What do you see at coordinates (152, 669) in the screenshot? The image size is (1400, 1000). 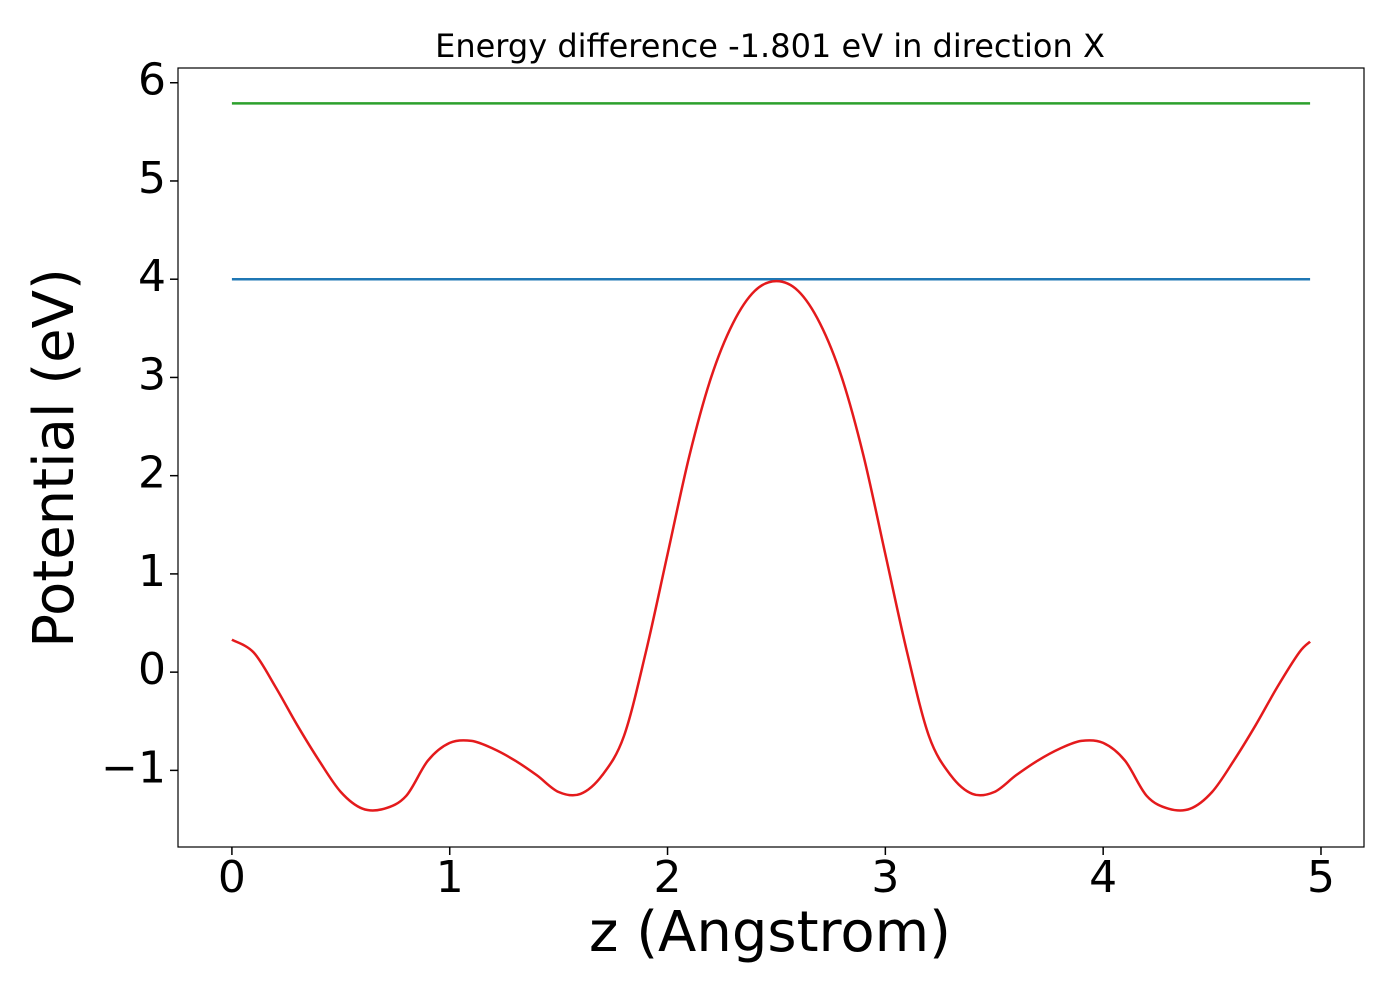 I see `y-tick-label: 0` at bounding box center [152, 669].